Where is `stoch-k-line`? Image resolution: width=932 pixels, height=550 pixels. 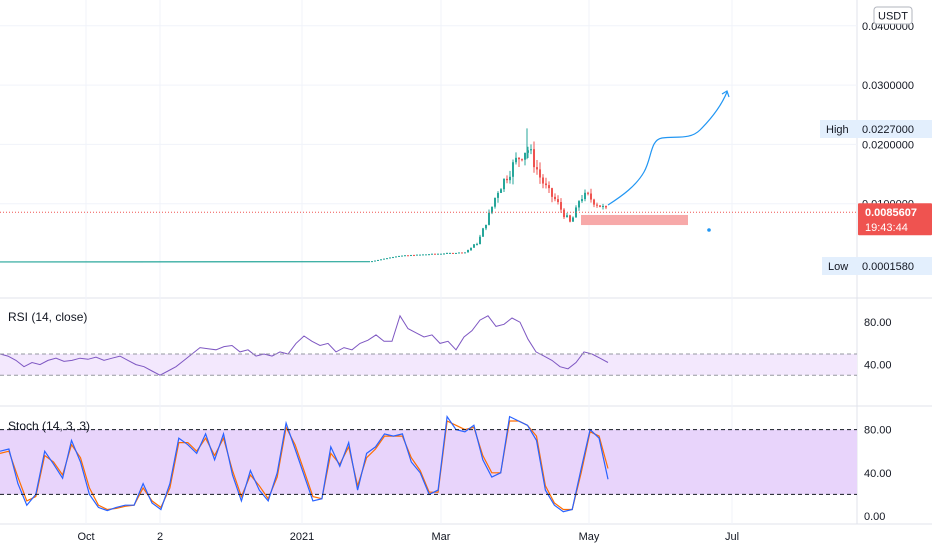 stoch-k-line is located at coordinates (304, 463).